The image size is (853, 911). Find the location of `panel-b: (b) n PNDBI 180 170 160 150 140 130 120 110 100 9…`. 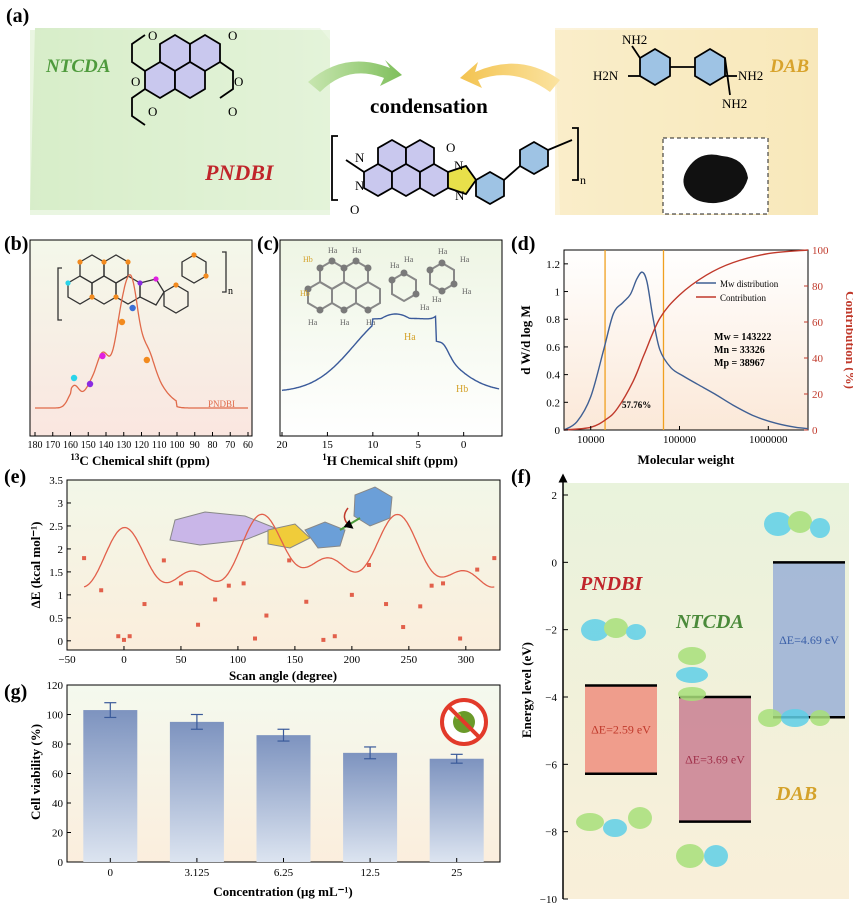

panel-b: (b) n PNDBI 180 170 160 150 140 130 120 110 100 9… is located at coordinates (128, 350).